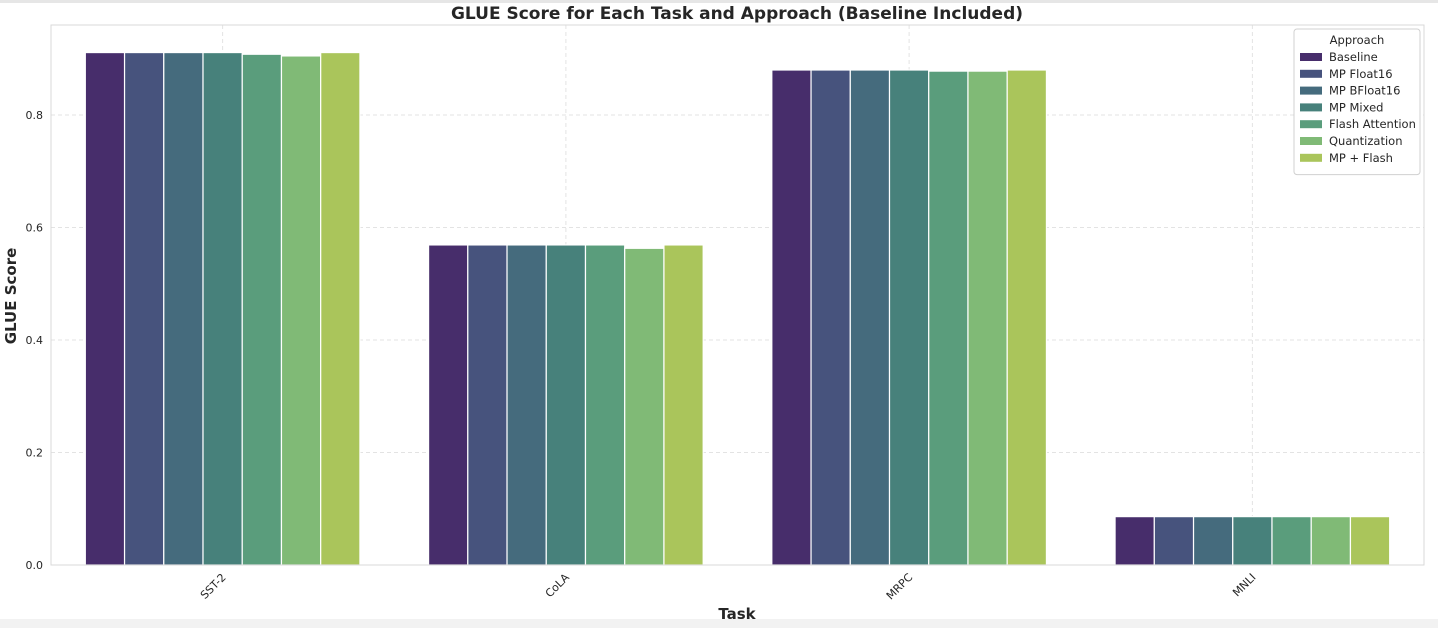 The image size is (1438, 628). I want to click on legend-label: MP BFloat16, so click(1364, 91).